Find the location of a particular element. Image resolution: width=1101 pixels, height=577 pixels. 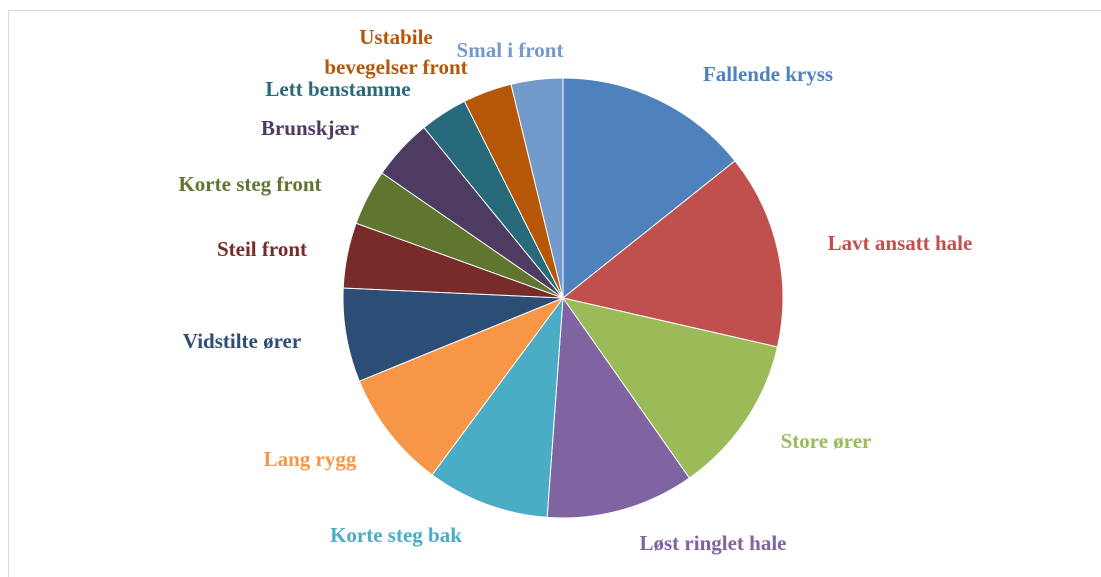

slice-label: Lang rygg is located at coordinates (310, 459).